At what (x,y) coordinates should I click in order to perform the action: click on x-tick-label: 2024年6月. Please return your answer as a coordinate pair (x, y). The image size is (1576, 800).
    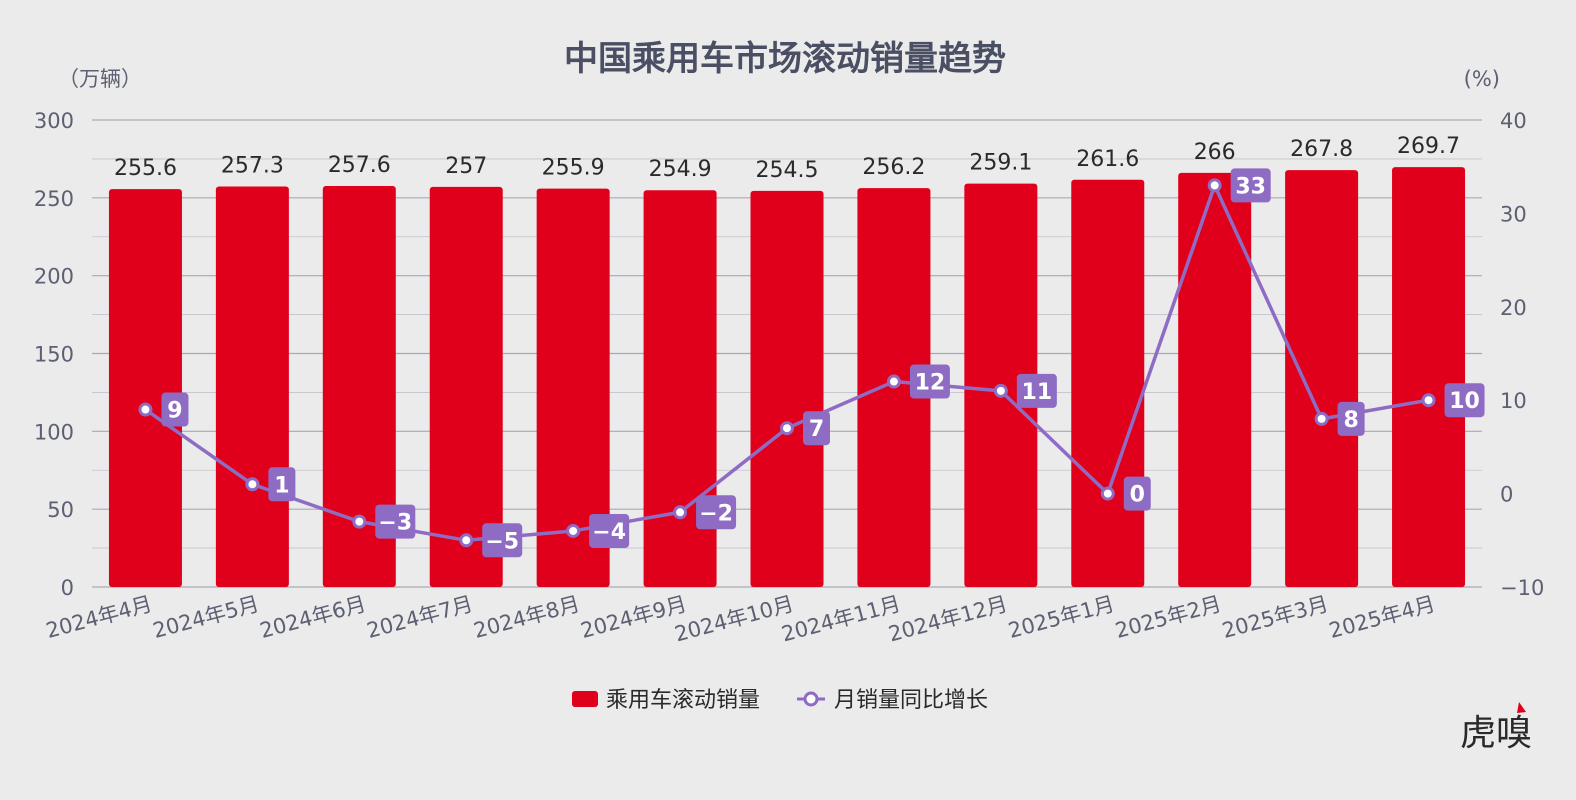
    Looking at the image, I should click on (312, 617).